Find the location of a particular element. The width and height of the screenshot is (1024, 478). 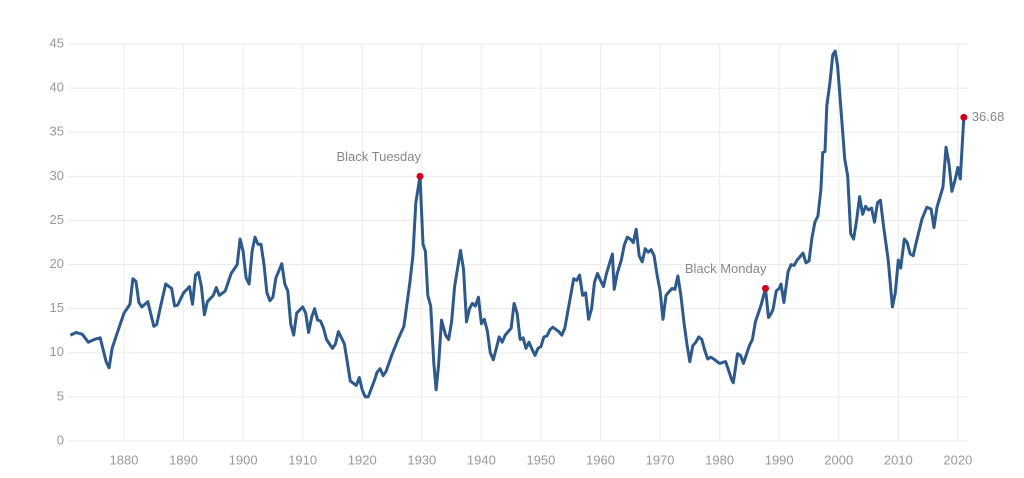

x-tick-label: 1910 is located at coordinates (302, 459).